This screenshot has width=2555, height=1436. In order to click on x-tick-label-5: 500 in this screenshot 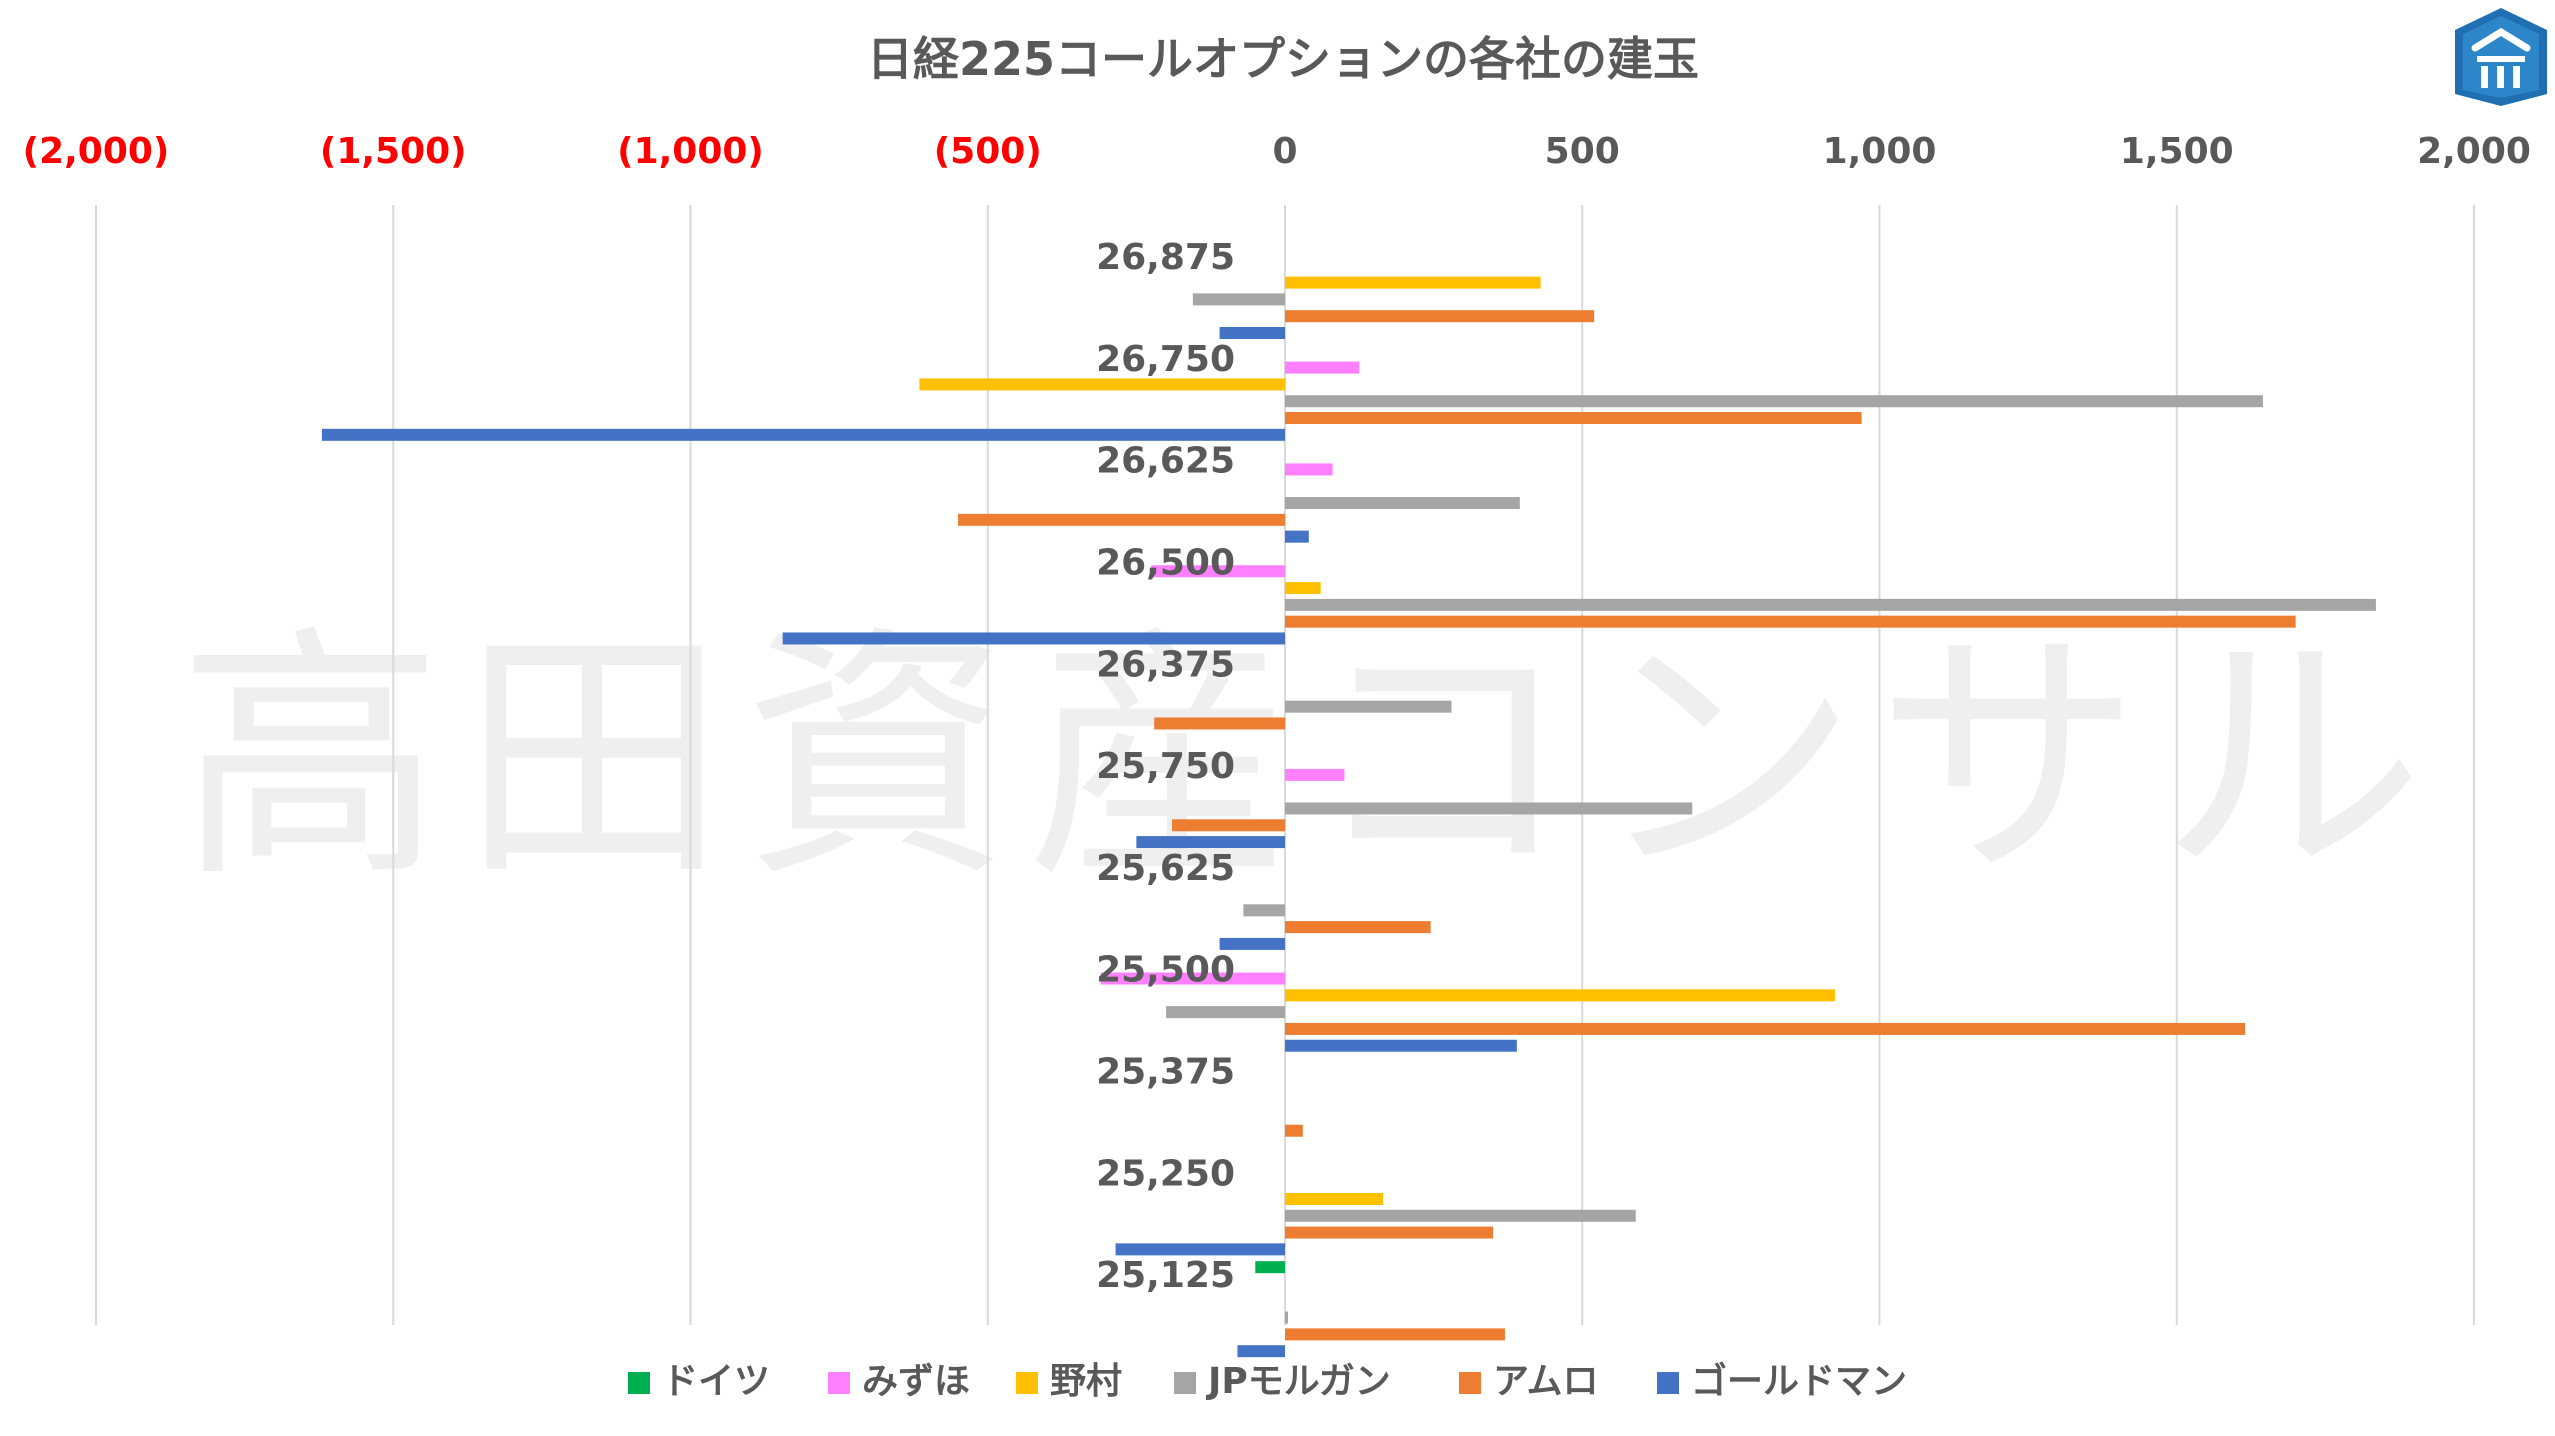, I will do `click(1582, 151)`.